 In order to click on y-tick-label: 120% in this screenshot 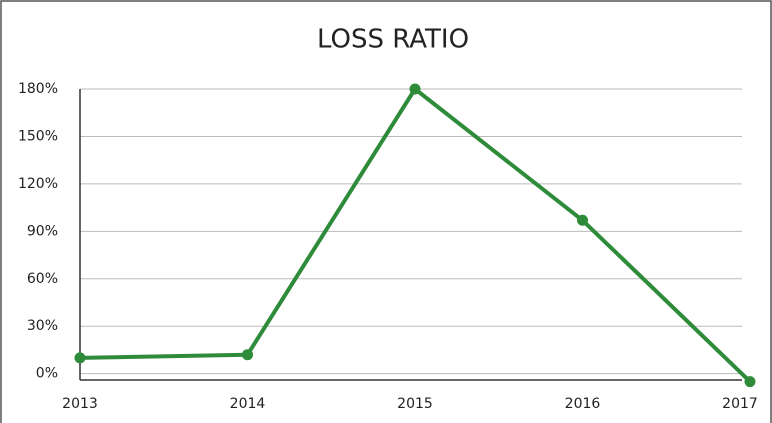, I will do `click(38, 184)`.